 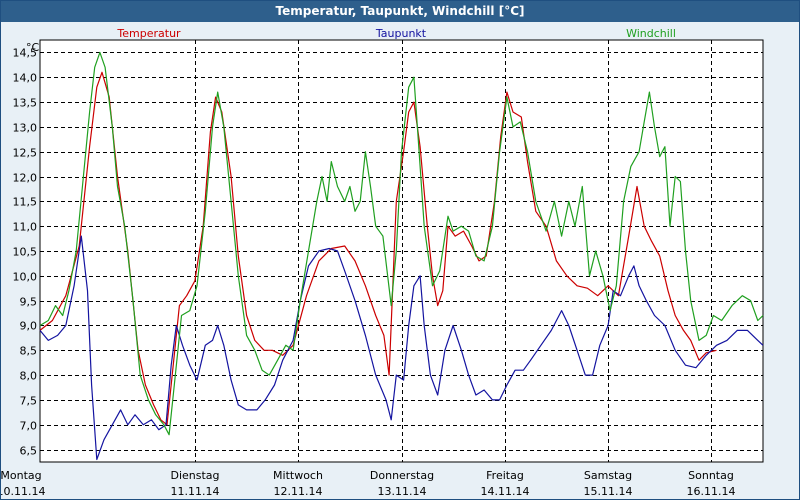 I want to click on x-tick-date: 11.11.14, so click(x=195, y=491).